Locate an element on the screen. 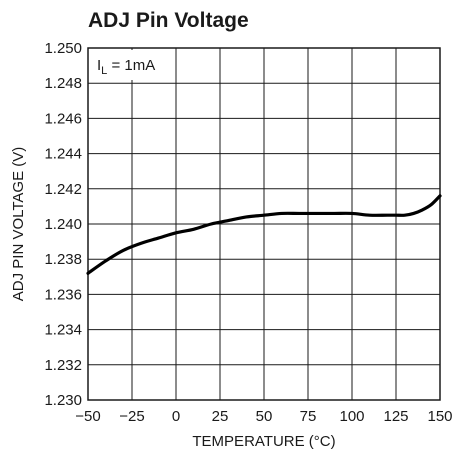 The image size is (455, 458). x-tick-label: −50 is located at coordinates (87, 416).